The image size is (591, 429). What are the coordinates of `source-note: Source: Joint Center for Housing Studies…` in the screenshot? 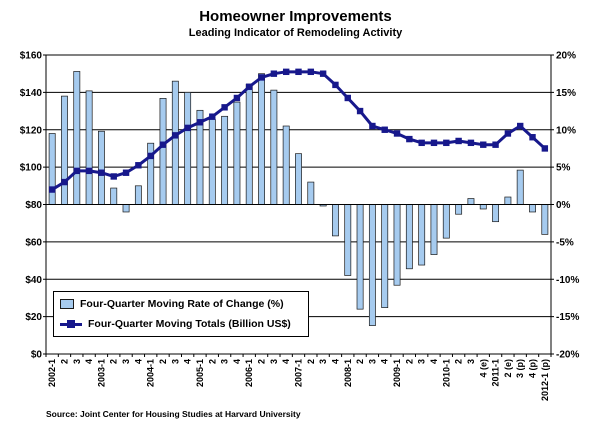 It's located at (173, 414).